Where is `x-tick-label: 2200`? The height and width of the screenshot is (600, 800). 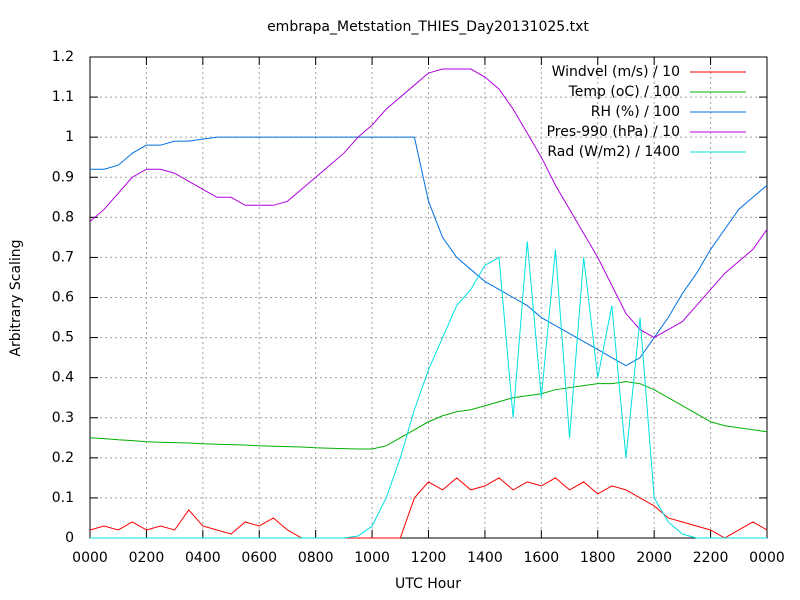 x-tick-label: 2200 is located at coordinates (711, 558).